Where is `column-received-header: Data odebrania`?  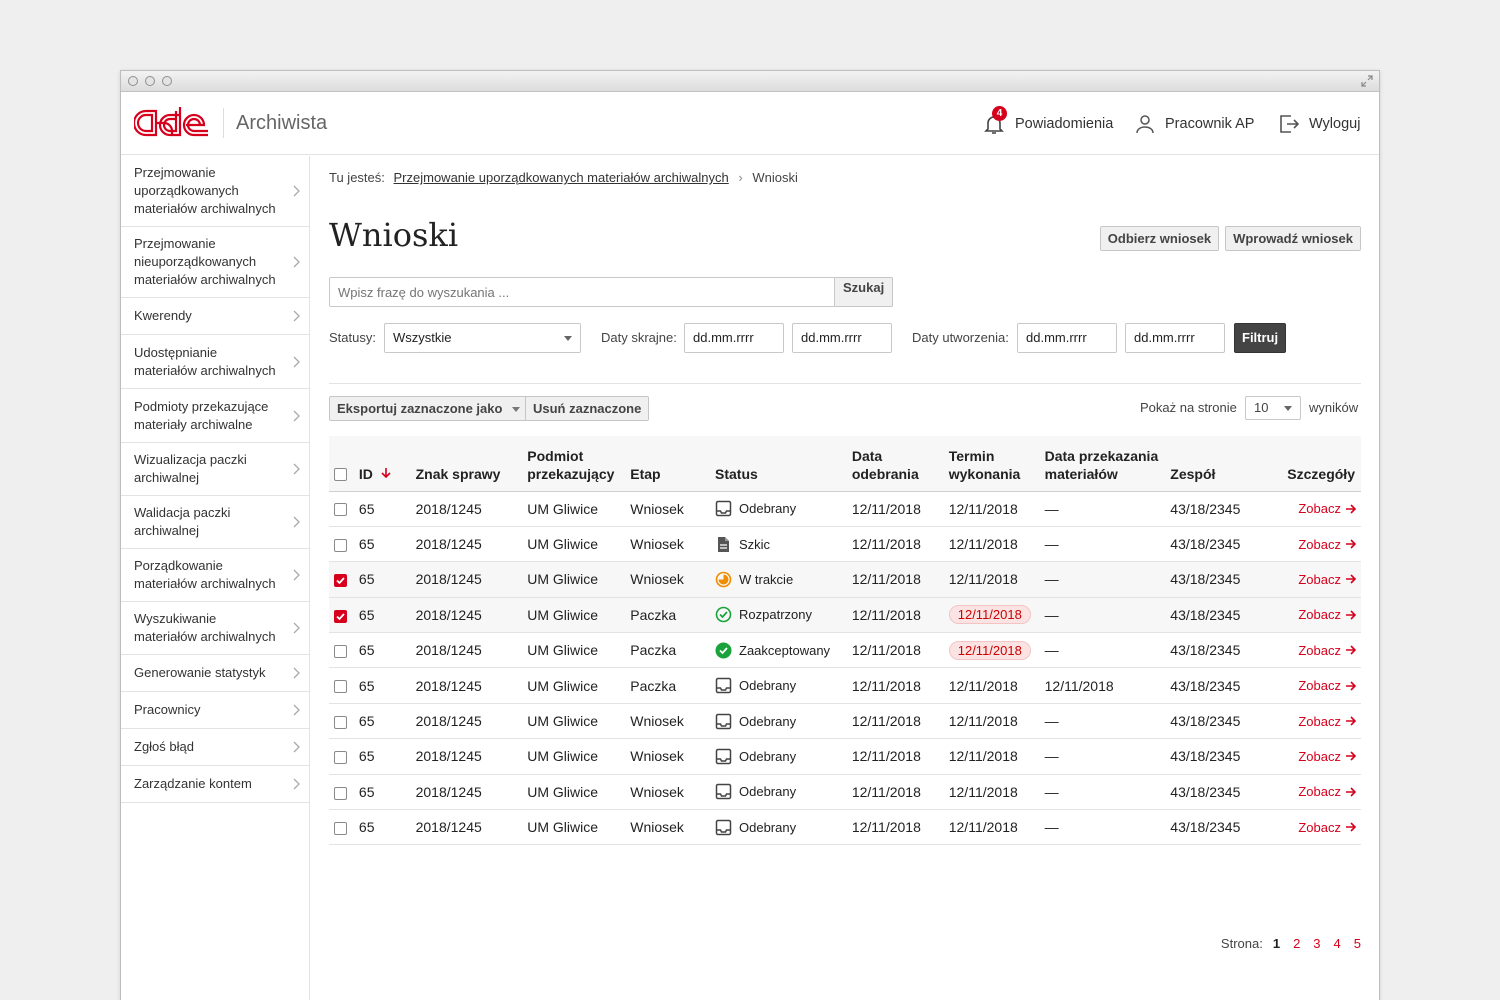 column-received-header: Data odebrania is located at coordinates (900, 464).